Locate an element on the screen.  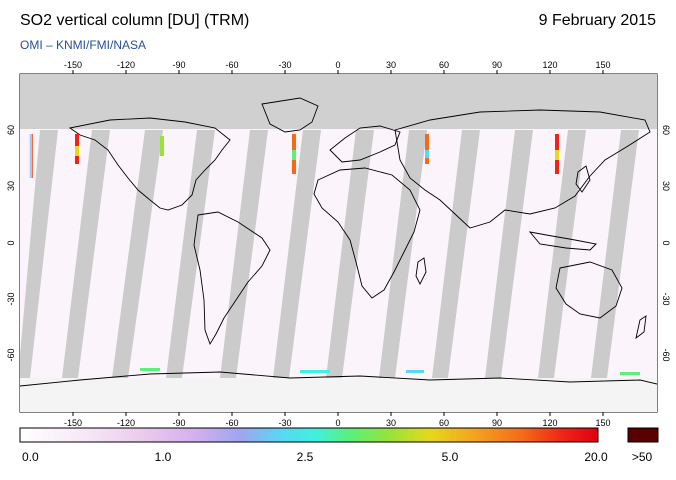
lat-labels-left: 60 30 0 -30 -60 is located at coordinates (11, 243).